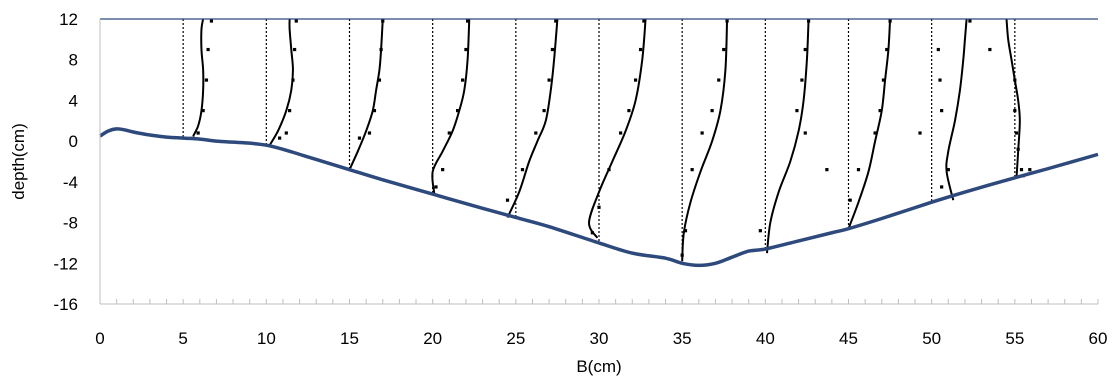 This screenshot has height=378, width=1115. Describe the element at coordinates (349, 338) in the screenshot. I see `x-tick-label: 15` at that location.